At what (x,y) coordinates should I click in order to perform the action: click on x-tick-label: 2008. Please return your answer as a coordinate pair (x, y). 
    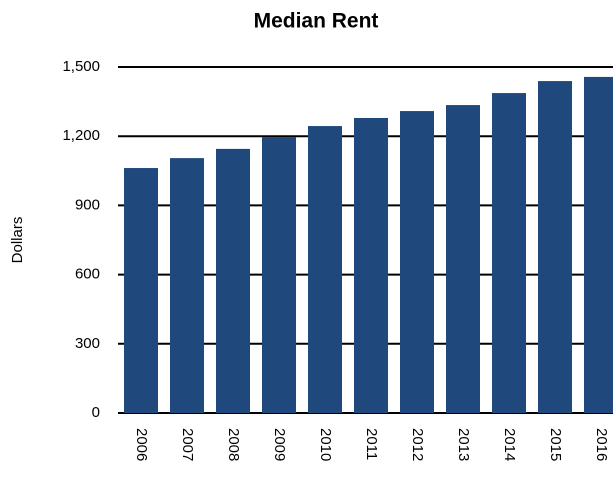
    Looking at the image, I should click on (233, 444).